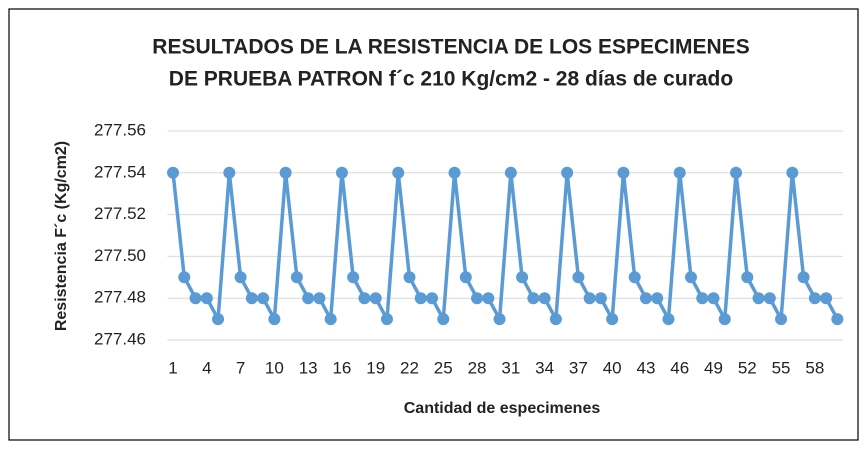 This screenshot has height=449, width=867. I want to click on x-tick-label: 31, so click(510, 367).